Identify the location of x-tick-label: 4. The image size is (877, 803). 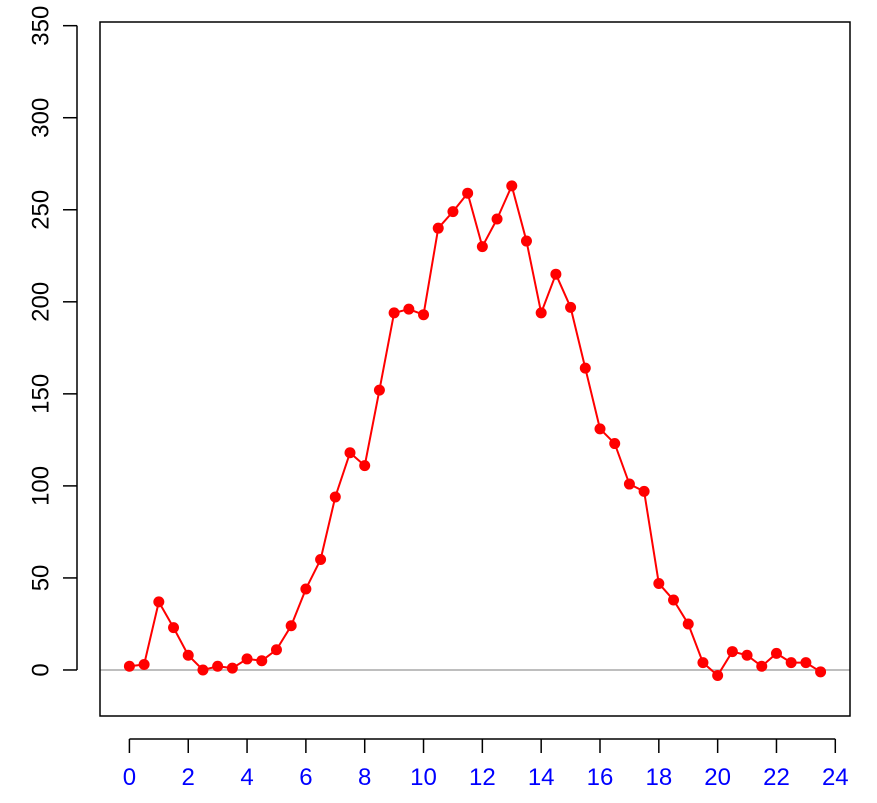
(246, 777).